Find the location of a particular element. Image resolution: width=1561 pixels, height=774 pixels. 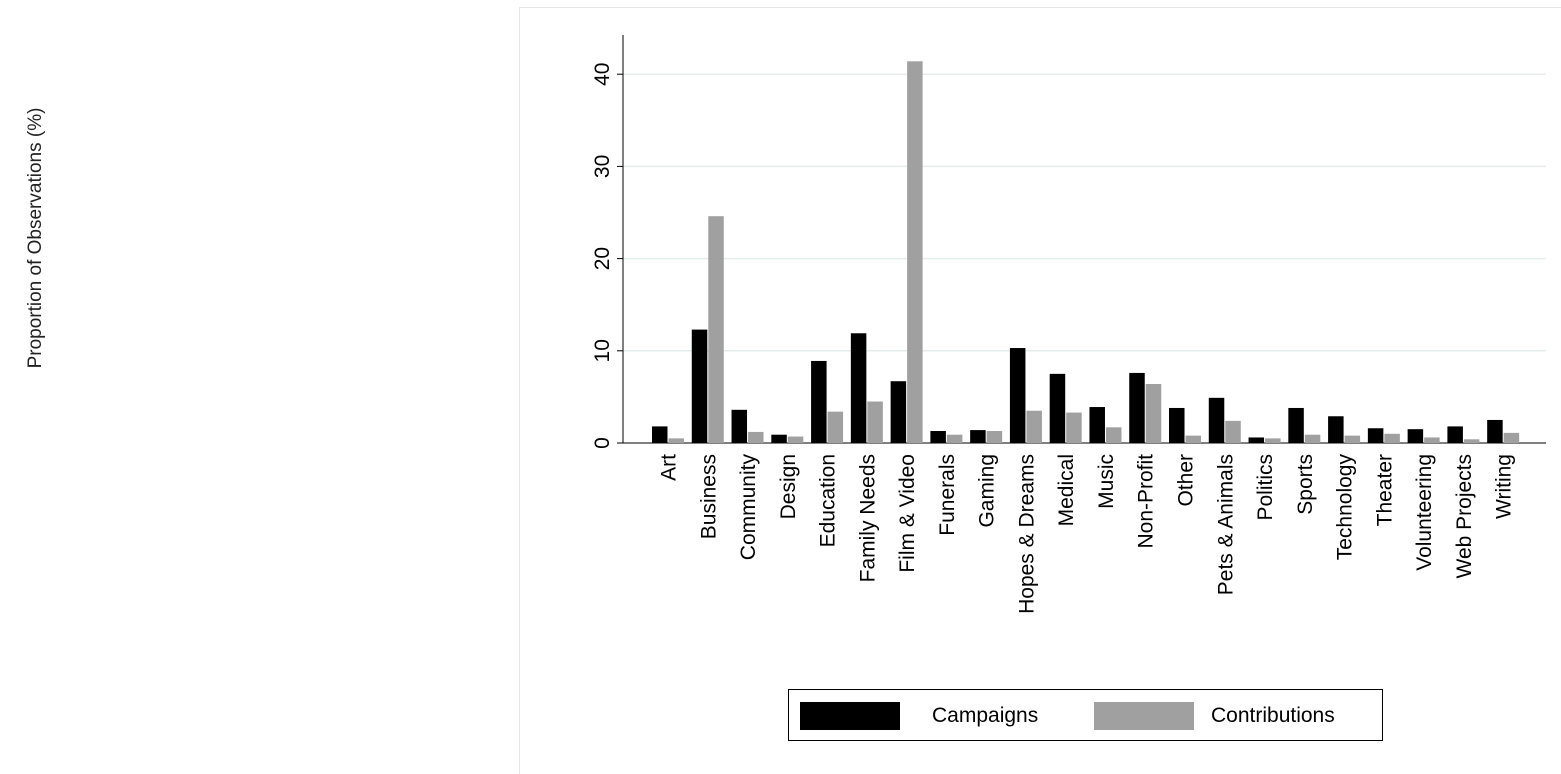

x-tick-label: Music is located at coordinates (1106, 481).